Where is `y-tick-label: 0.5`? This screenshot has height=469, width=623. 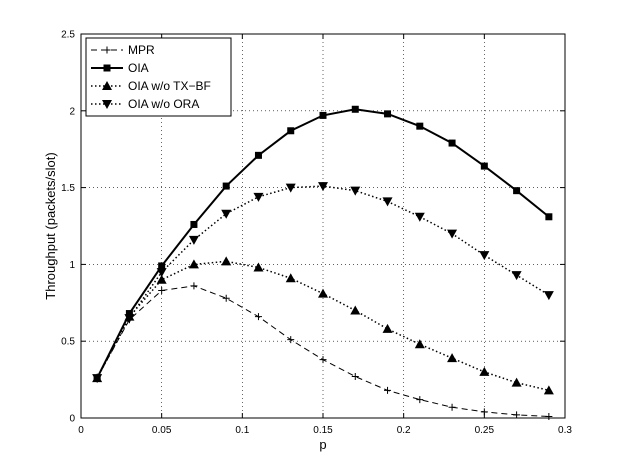
y-tick-label: 0.5 is located at coordinates (68, 342).